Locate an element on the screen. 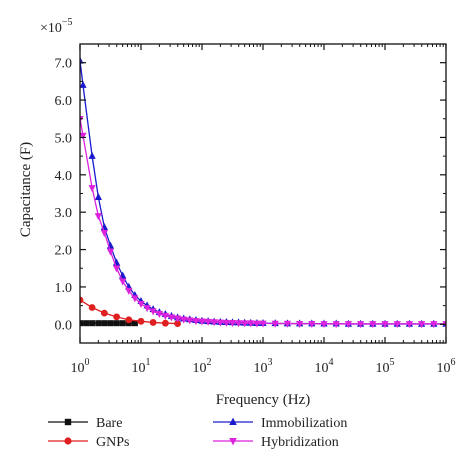 The width and height of the screenshot is (474, 467). y-tick-label: 4.0 is located at coordinates (64, 176).